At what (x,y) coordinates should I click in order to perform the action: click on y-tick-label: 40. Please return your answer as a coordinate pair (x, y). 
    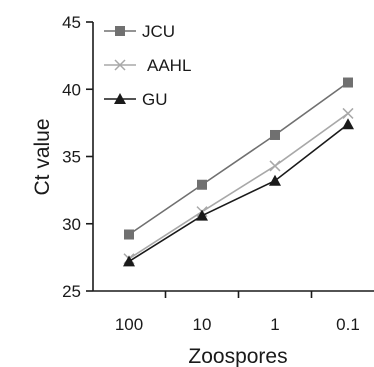
    Looking at the image, I should click on (71, 89).